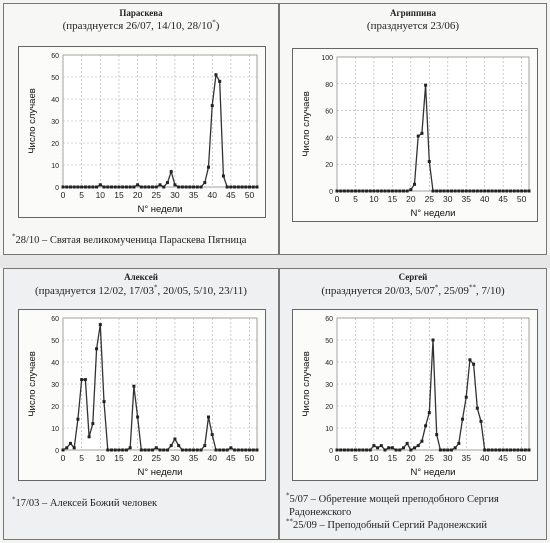  I want to click on footnote-line: **25/09 – Преподобный Сергий Радонежский, so click(386, 524).